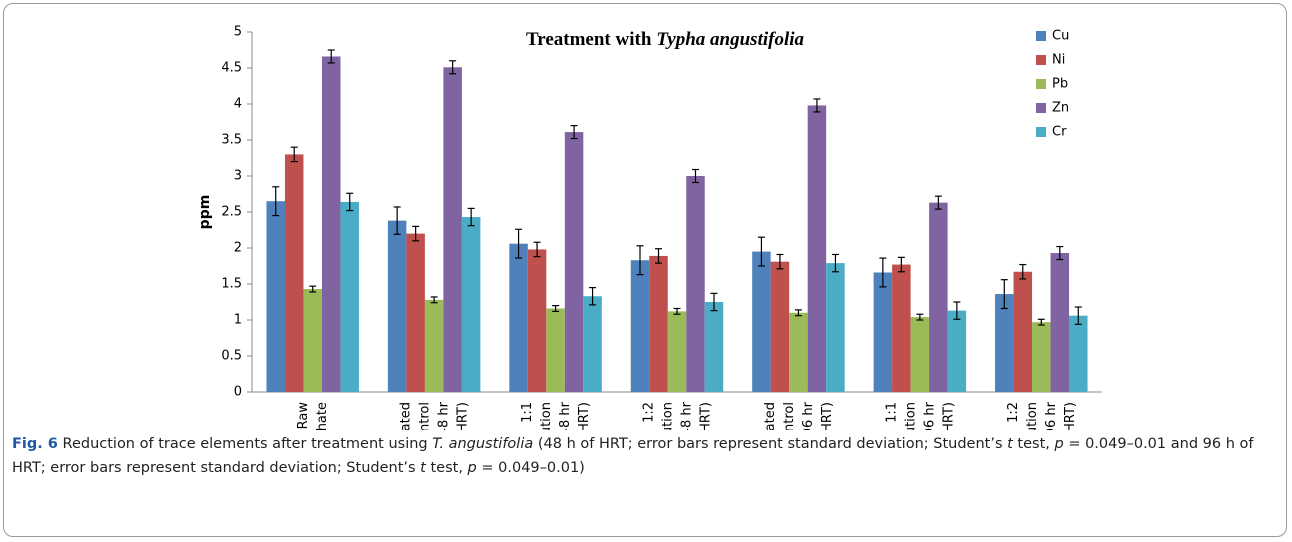 The width and height of the screenshot is (1292, 542). I want to click on y-tick-label: 4, so click(238, 104).